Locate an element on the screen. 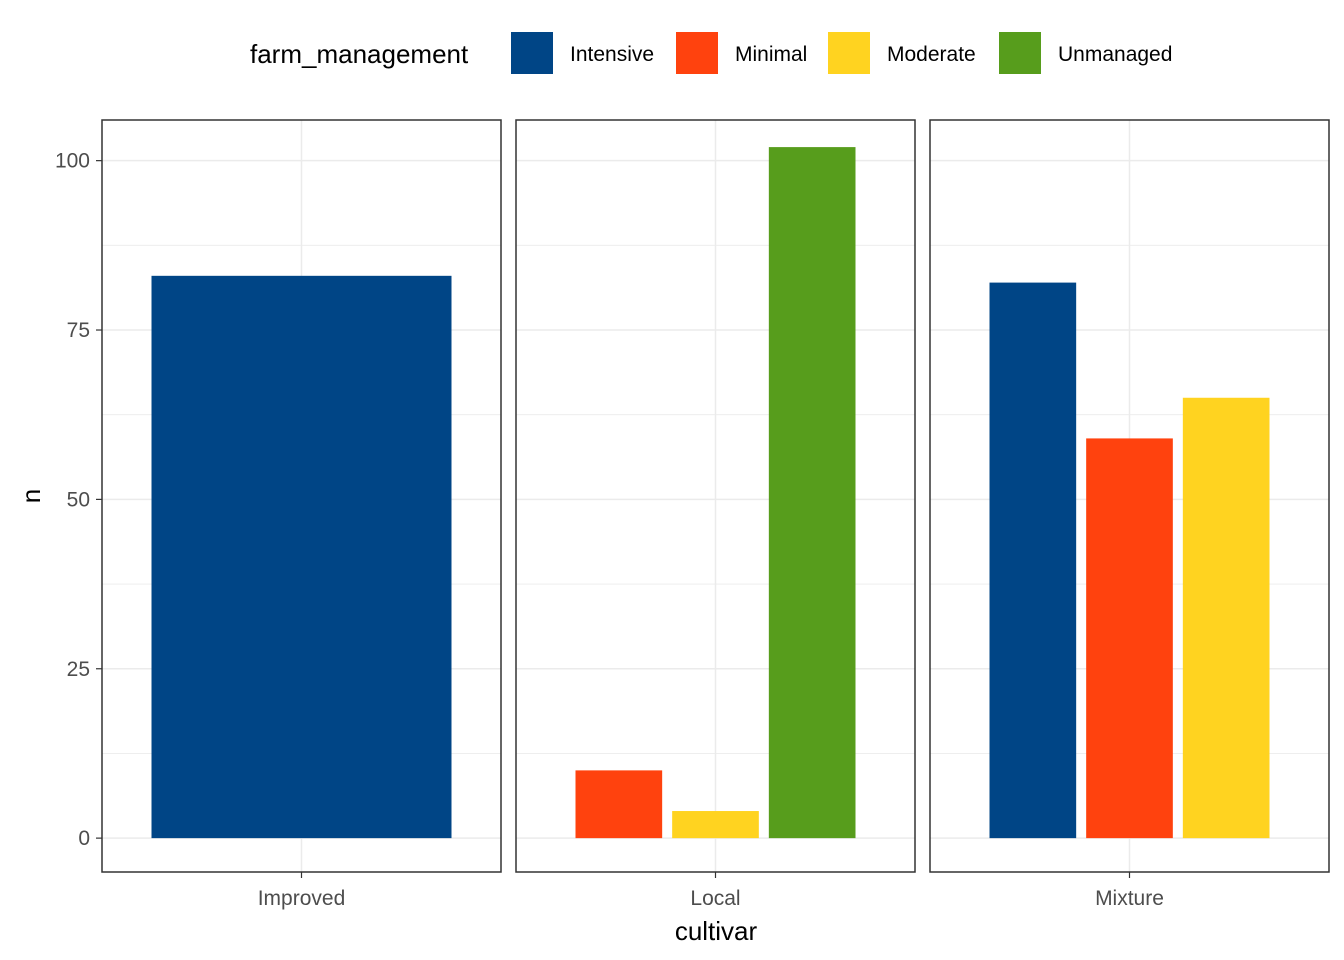  legend-key-intensive is located at coordinates (532, 53).